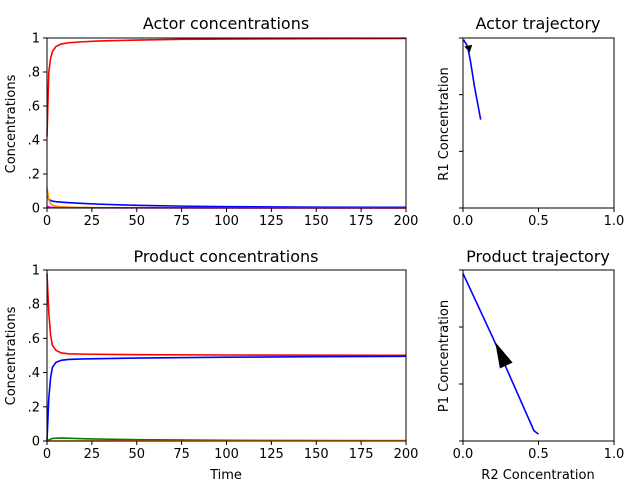 This screenshot has height=480, width=640. Describe the element at coordinates (225, 474) in the screenshot. I see `x-axis-label: Time` at that location.